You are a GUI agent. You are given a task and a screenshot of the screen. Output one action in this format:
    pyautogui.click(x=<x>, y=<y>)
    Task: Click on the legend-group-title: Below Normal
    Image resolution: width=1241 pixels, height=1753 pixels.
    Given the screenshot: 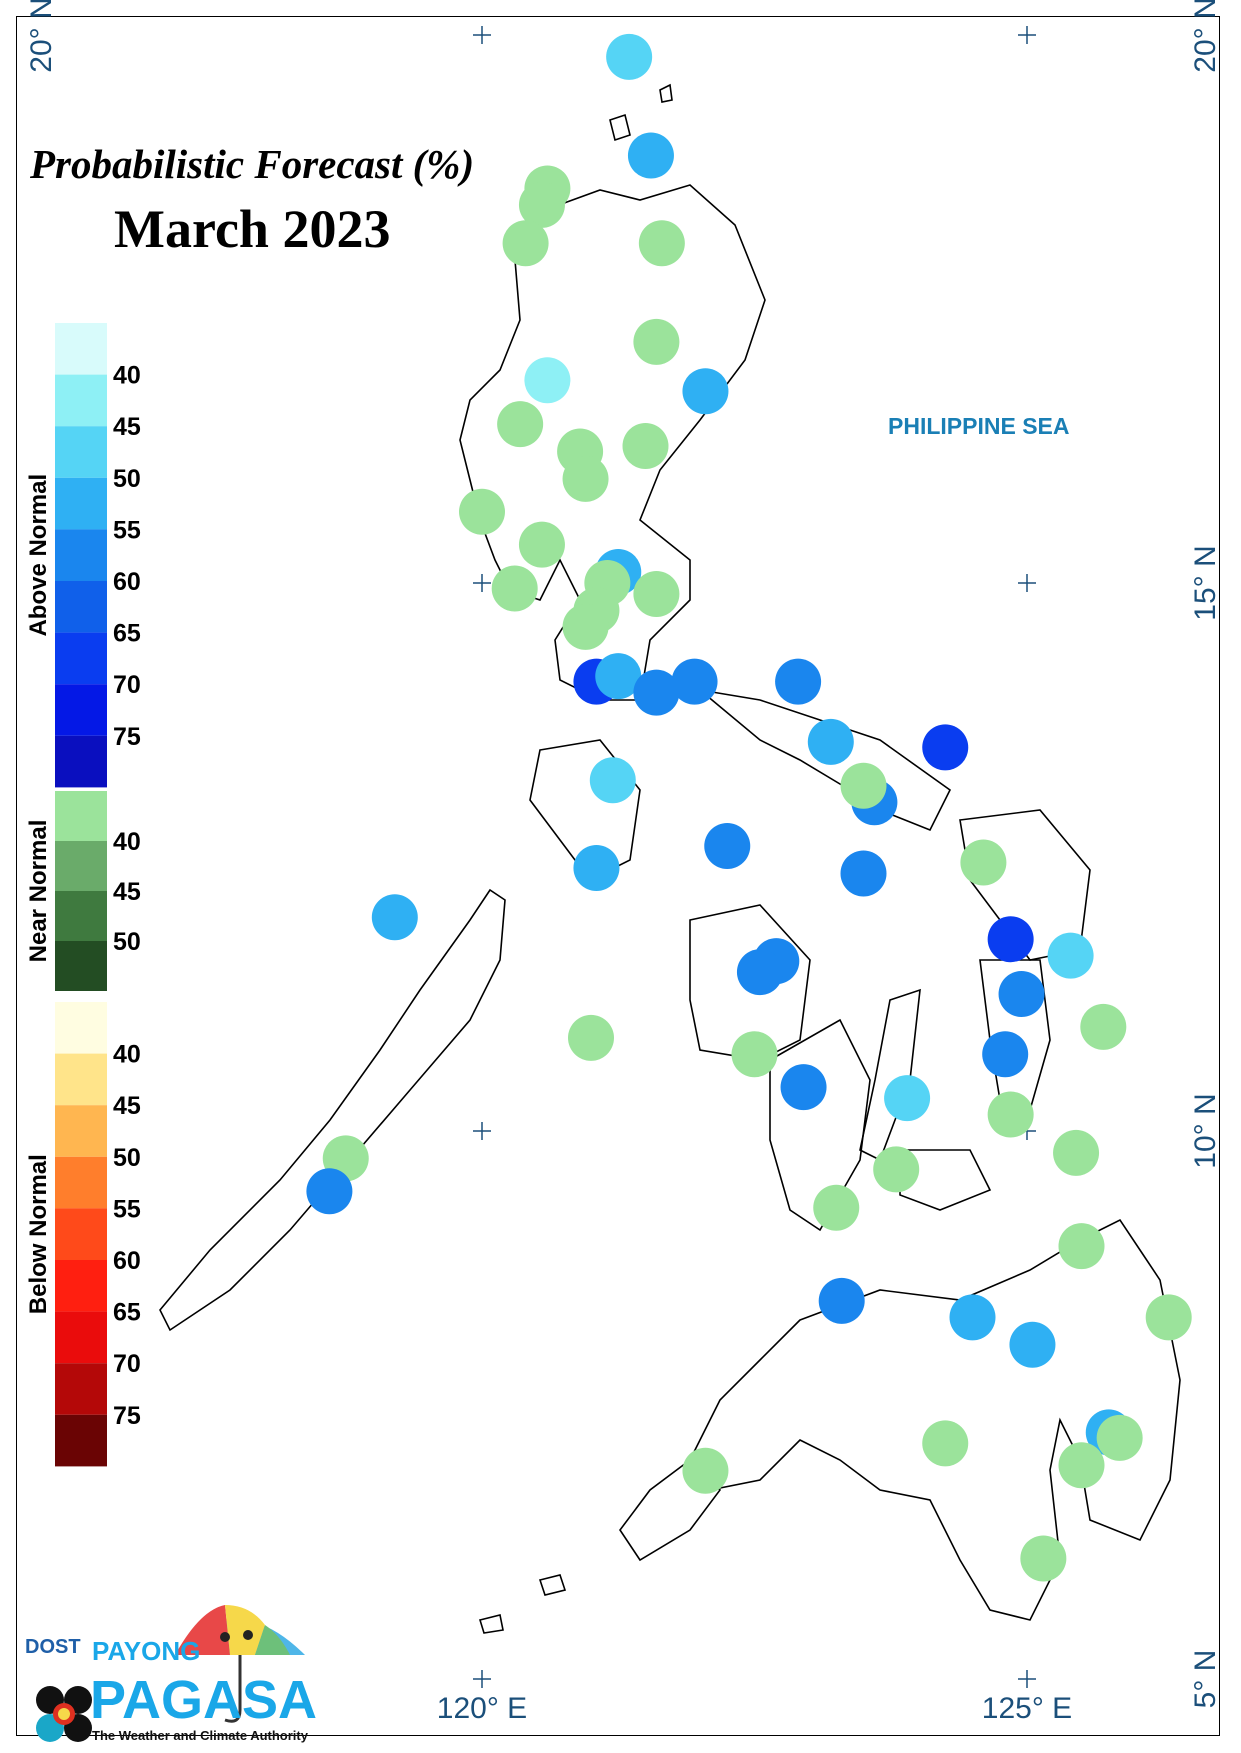 What is the action you would take?
    pyautogui.click(x=38, y=1234)
    